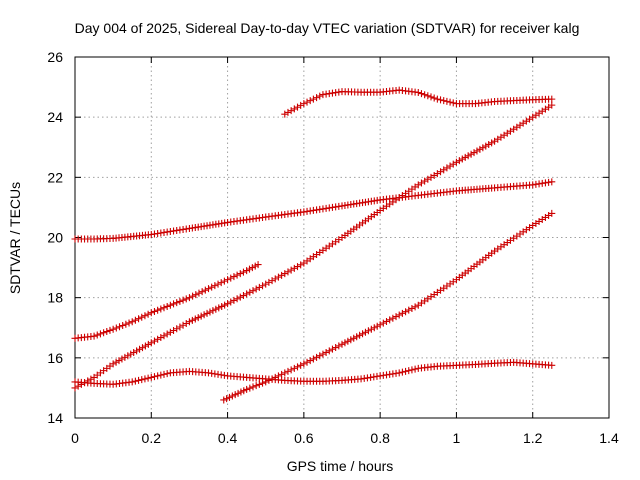 This screenshot has width=640, height=480. What do you see at coordinates (55, 177) in the screenshot?
I see `y-tick-label: 22` at bounding box center [55, 177].